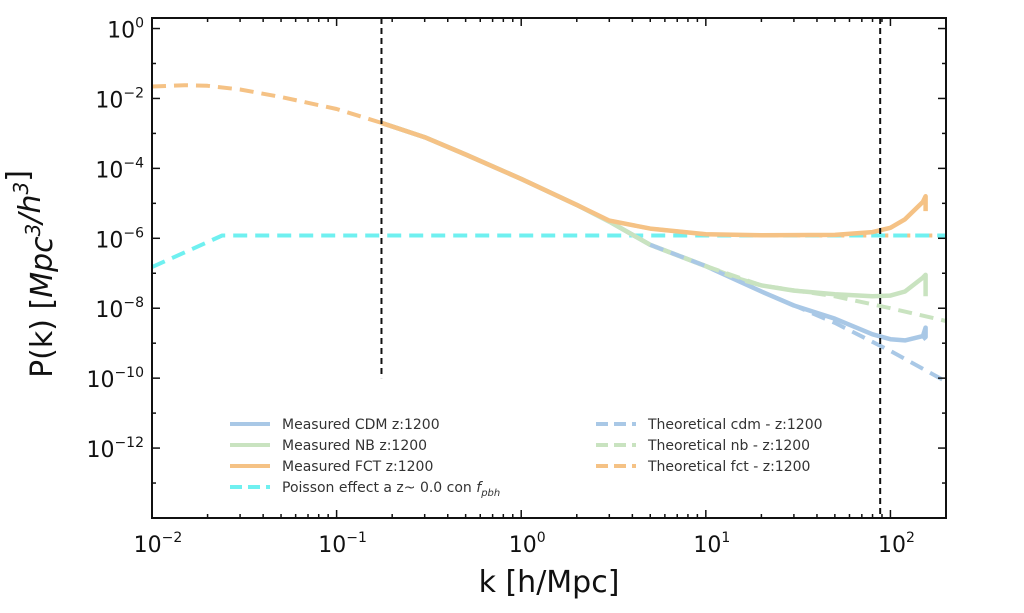 Image resolution: width=1024 pixels, height=613 pixels. Describe the element at coordinates (119, 99) in the screenshot. I see `y-tick-label: 10⁻²` at that location.